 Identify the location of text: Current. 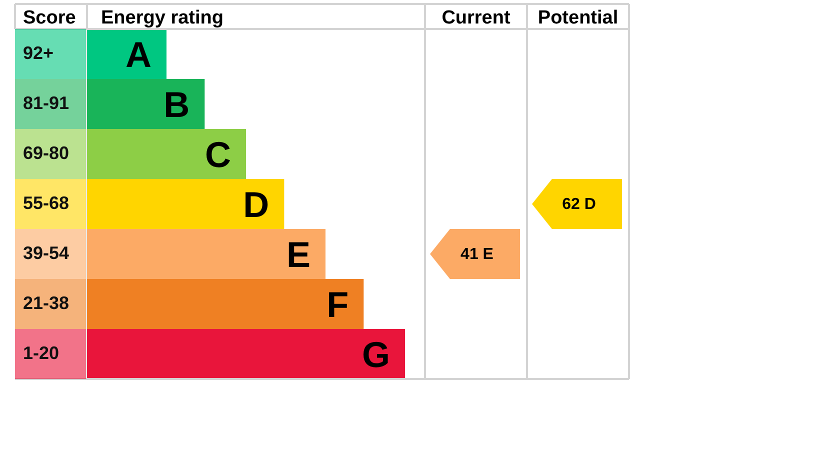
(476, 18).